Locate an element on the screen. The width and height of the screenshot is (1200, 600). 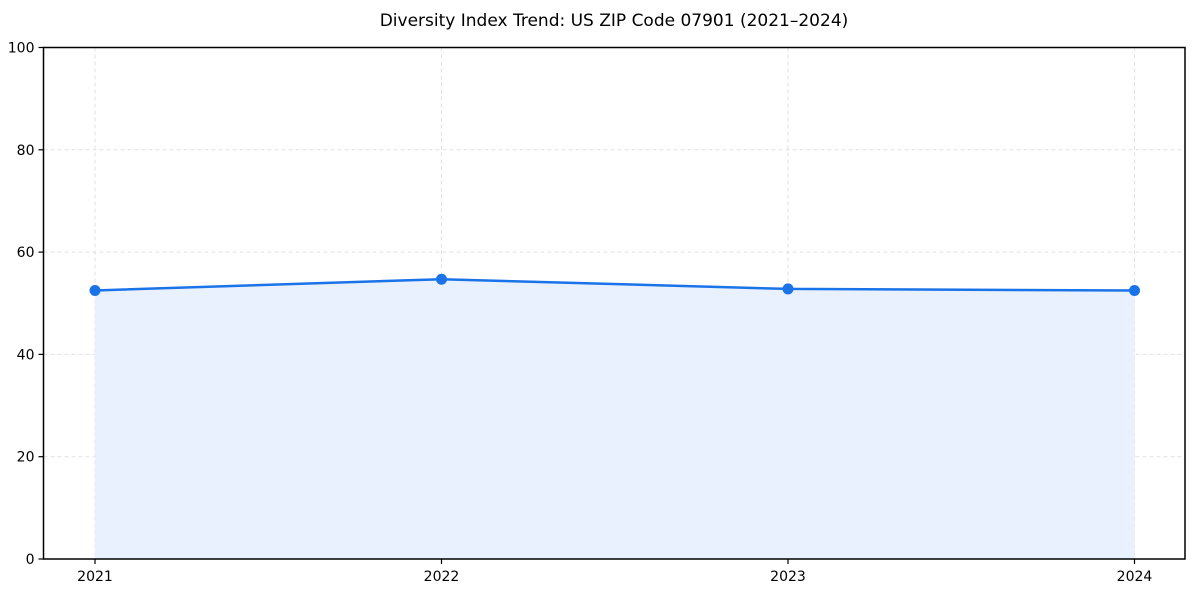
x-tick-label: 2021 is located at coordinates (95, 577).